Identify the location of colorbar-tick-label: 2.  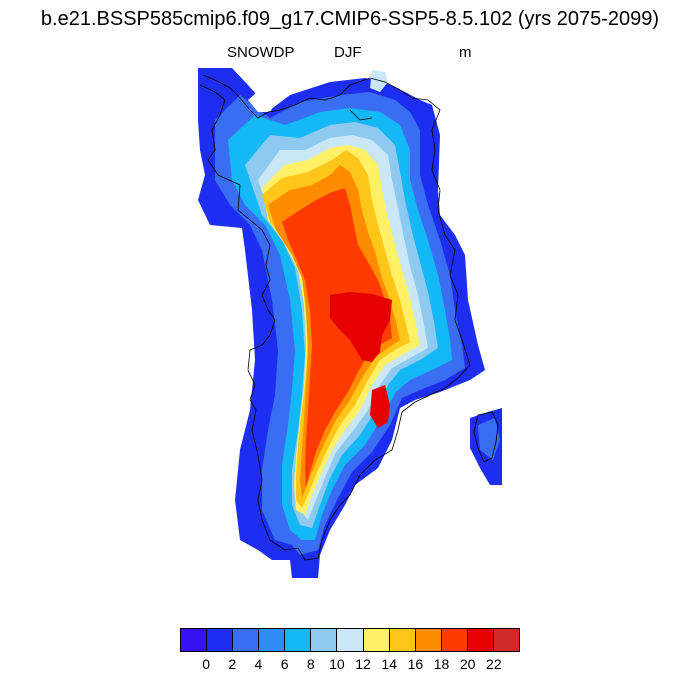
(232, 664).